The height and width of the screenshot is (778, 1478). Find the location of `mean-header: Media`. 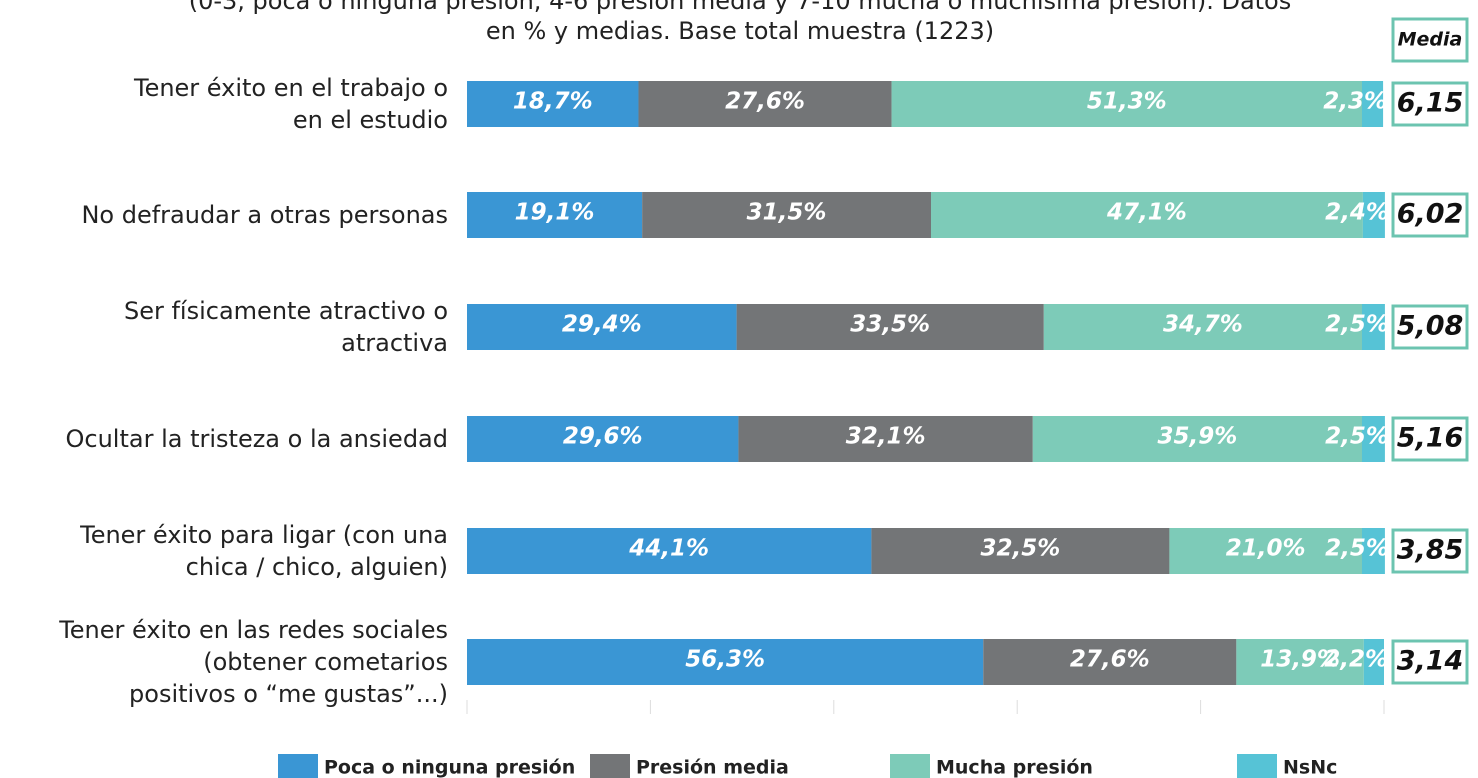

mean-header: Media is located at coordinates (1430, 40).